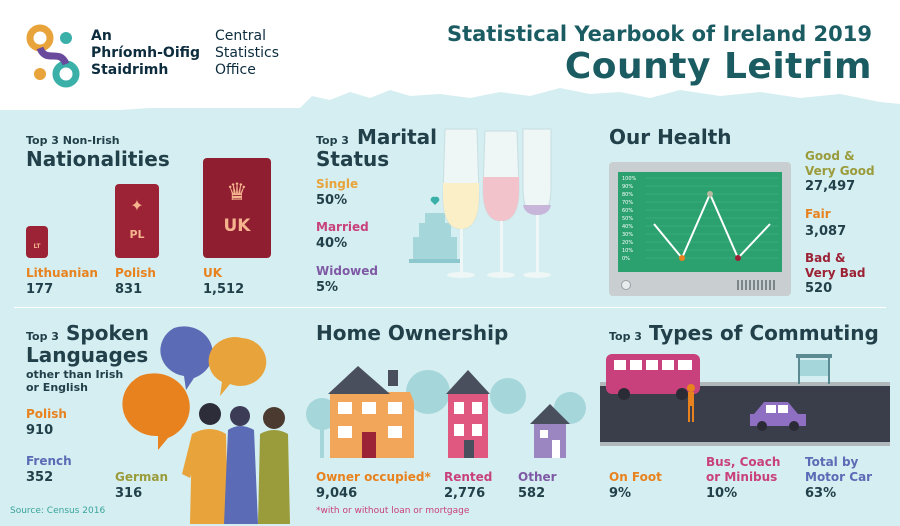 Image resolution: width=900 pixels, height=526 pixels. What do you see at coordinates (821, 493) in the screenshot?
I see `commuting-value: 63%` at bounding box center [821, 493].